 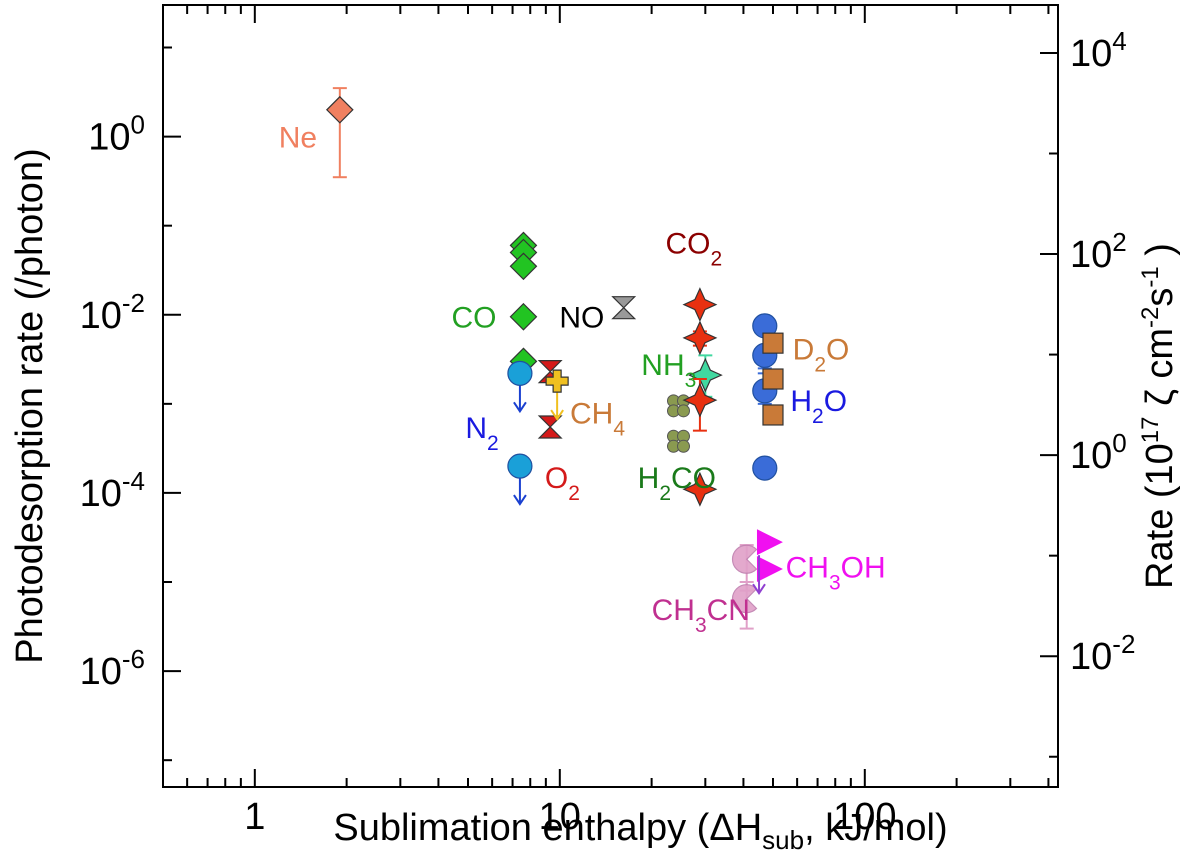 What do you see at coordinates (1098, 50) in the screenshot?
I see `y2-tick-label: 10⁴` at bounding box center [1098, 50].